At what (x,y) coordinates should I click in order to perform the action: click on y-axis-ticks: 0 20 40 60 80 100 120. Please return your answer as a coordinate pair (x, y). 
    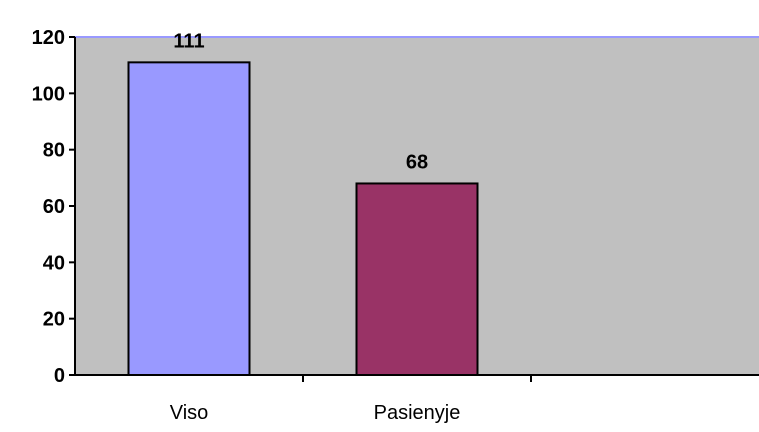
    Looking at the image, I should click on (53, 207).